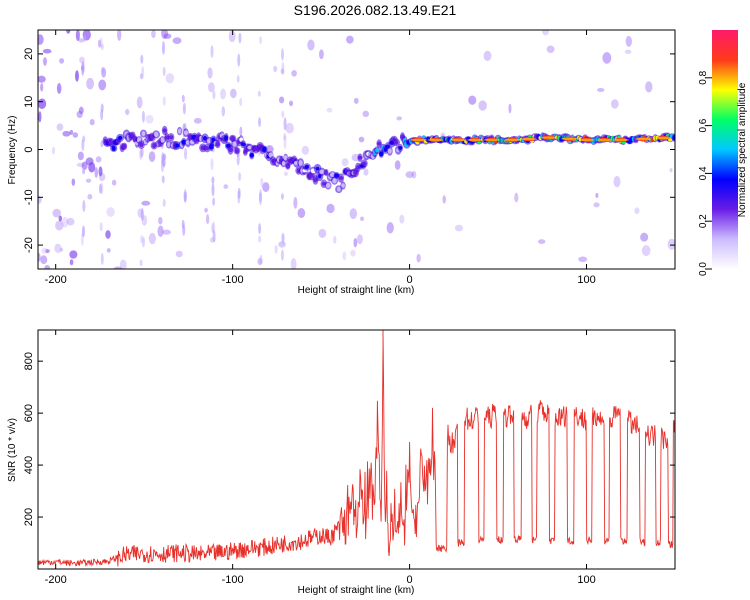 The width and height of the screenshot is (750, 600). Describe the element at coordinates (703, 269) in the screenshot. I see `colorbar-tick-label: 0.0` at that location.